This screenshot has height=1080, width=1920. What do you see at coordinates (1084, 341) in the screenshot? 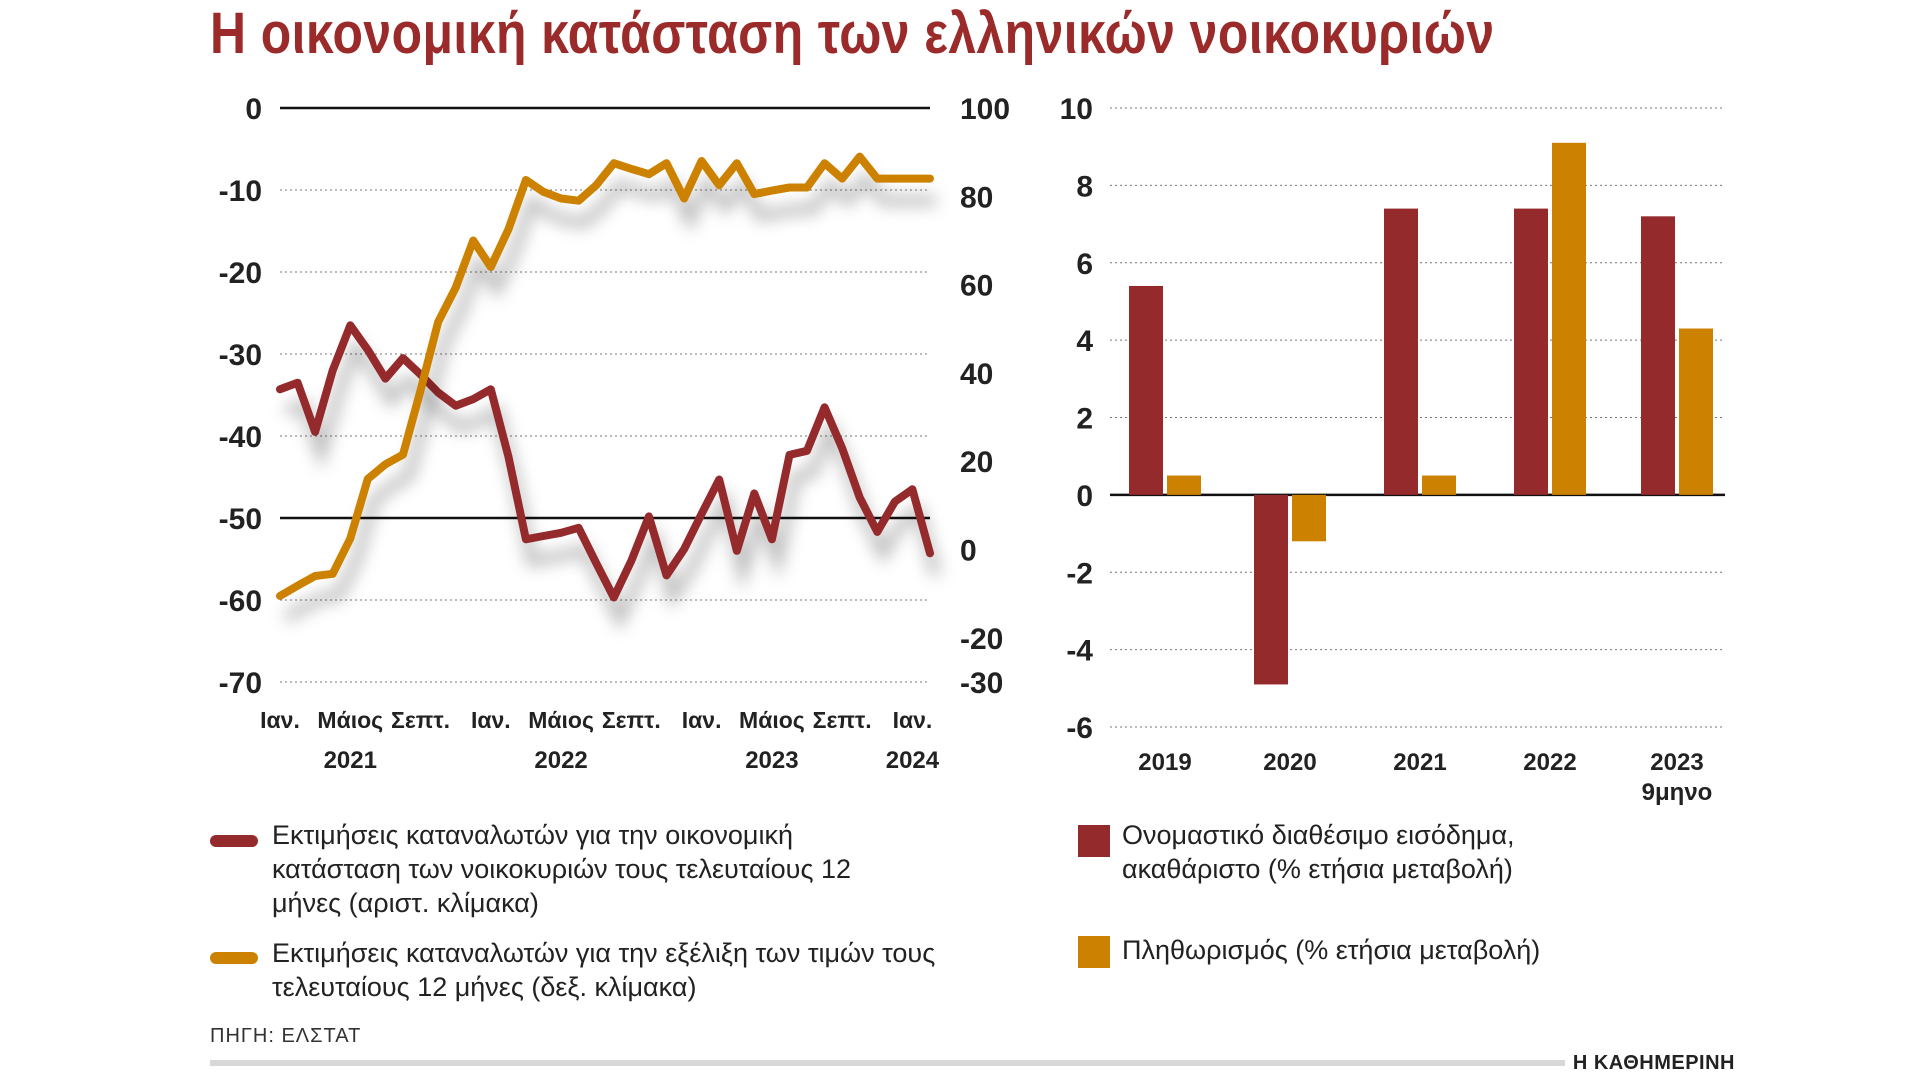
I see `y-tick-label: 4` at bounding box center [1084, 341].